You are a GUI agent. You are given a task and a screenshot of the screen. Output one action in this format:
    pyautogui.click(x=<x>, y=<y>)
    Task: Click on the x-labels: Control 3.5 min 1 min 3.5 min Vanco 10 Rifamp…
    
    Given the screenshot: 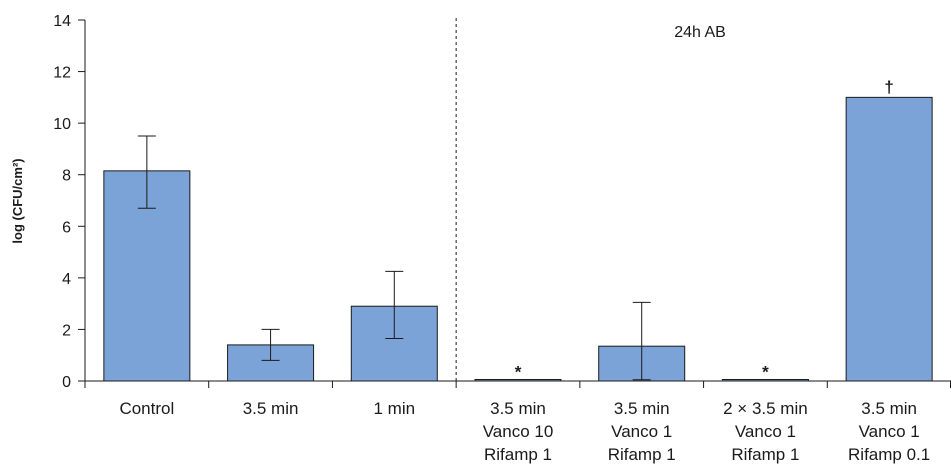 What is the action you would take?
    pyautogui.click(x=524, y=431)
    